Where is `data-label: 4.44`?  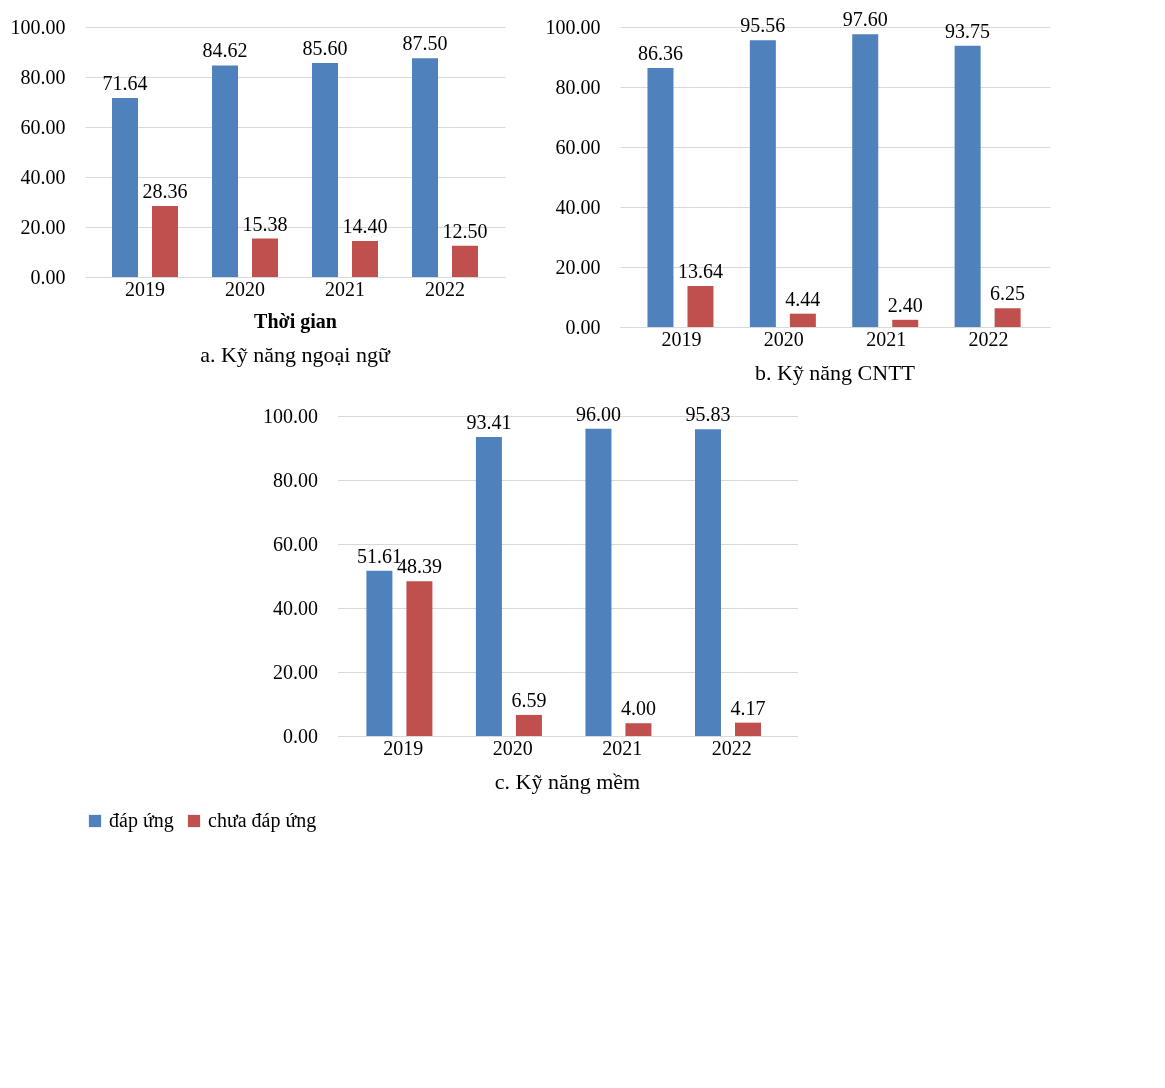
data-label: 4.44 is located at coordinates (803, 298).